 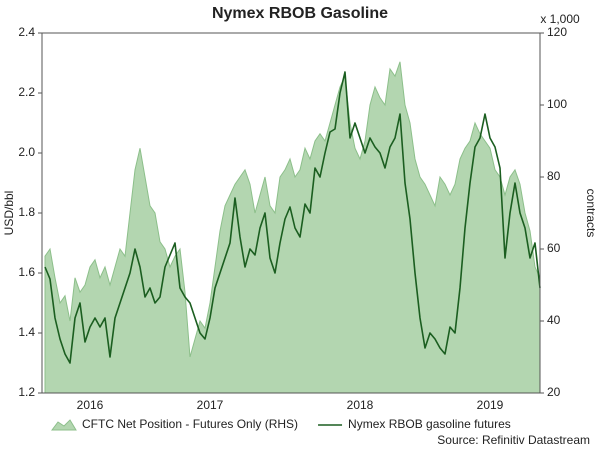 What do you see at coordinates (90, 405) in the screenshot?
I see `x-tick-label: 2016` at bounding box center [90, 405].